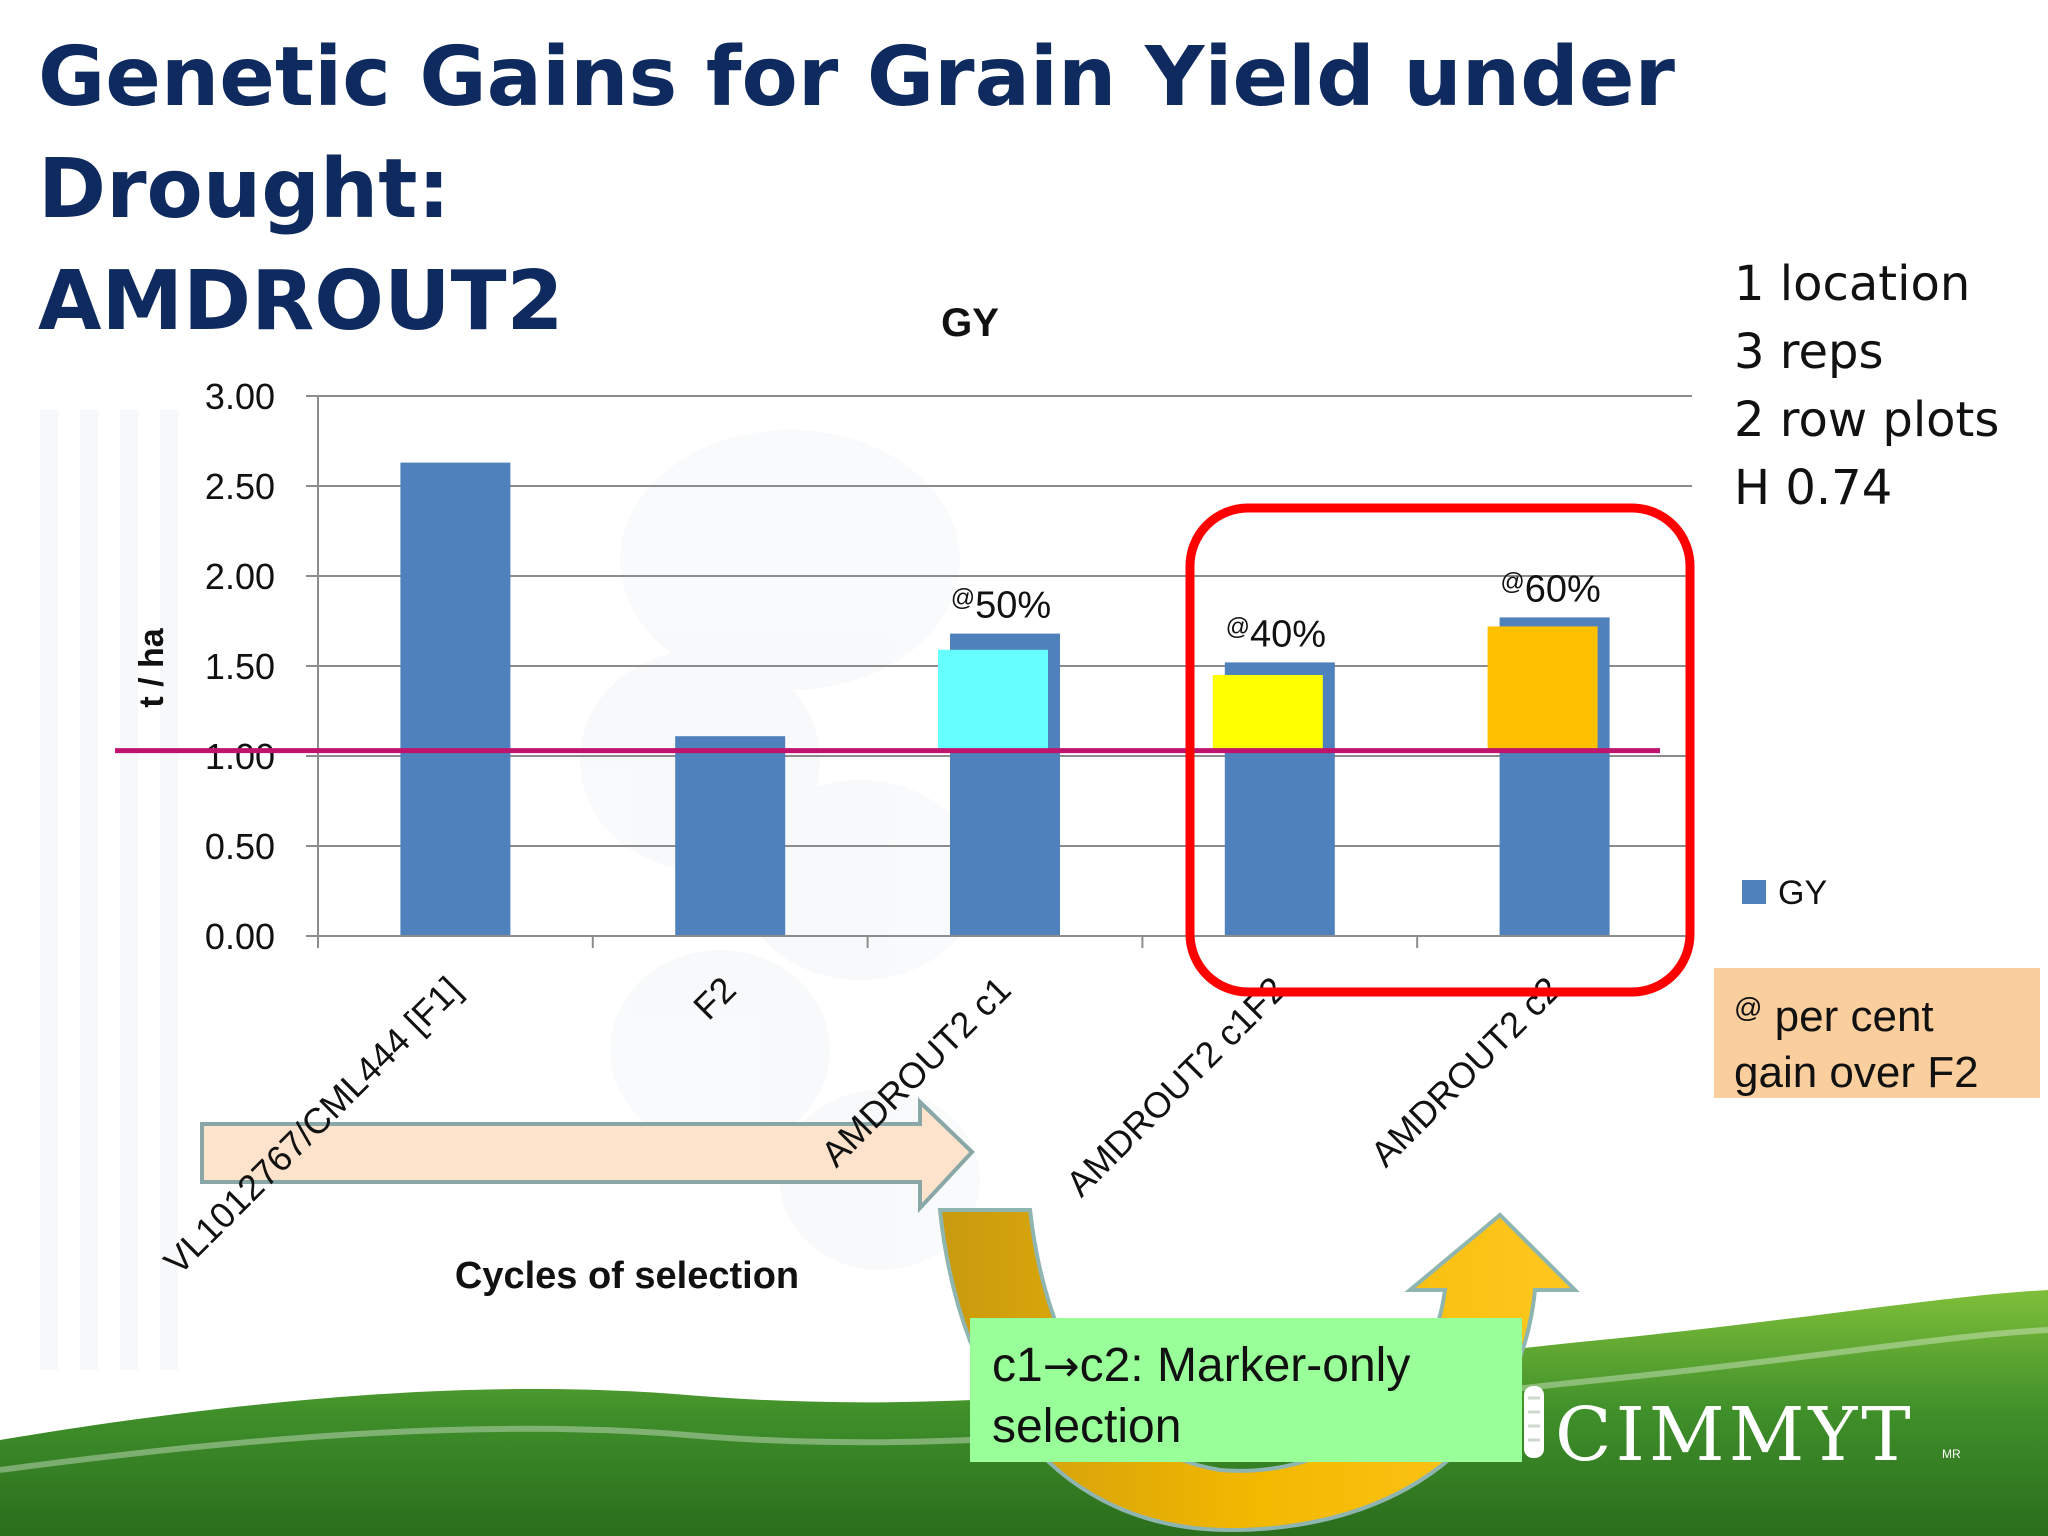  Describe the element at coordinates (1276, 611) in the screenshot. I see `gain-labels: @50% @40% @60%` at that location.